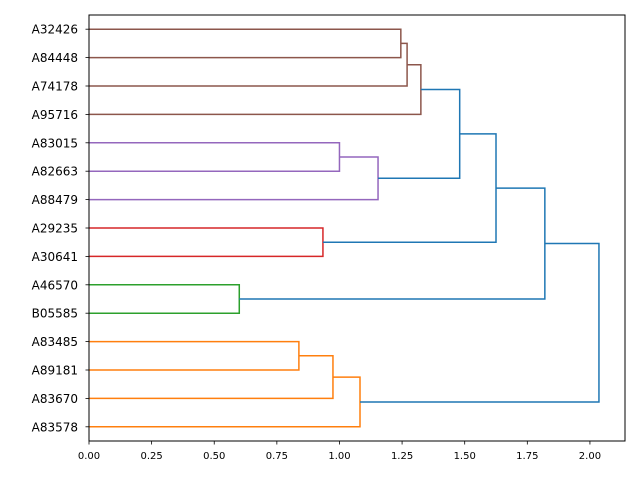  Describe the element at coordinates (89, 456) in the screenshot. I see `x-tick-label: 0.00` at that location.